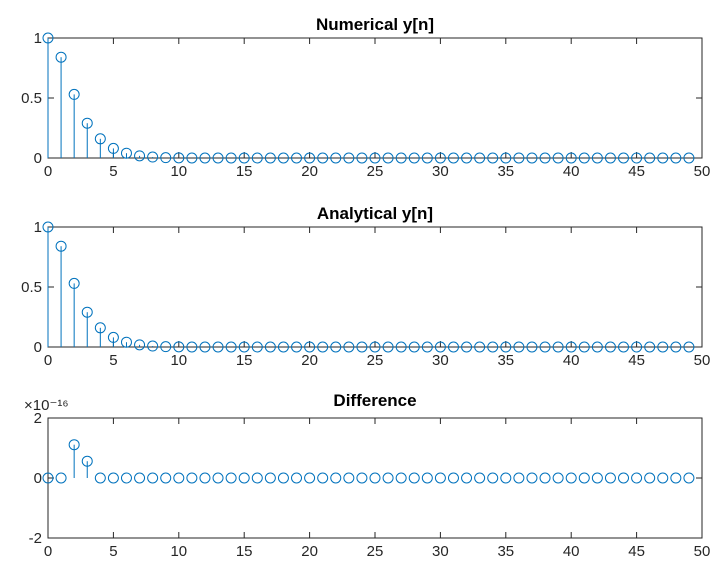 The image size is (716, 572). I want to click on subplot-3-x-tick-label: 50, so click(702, 551).